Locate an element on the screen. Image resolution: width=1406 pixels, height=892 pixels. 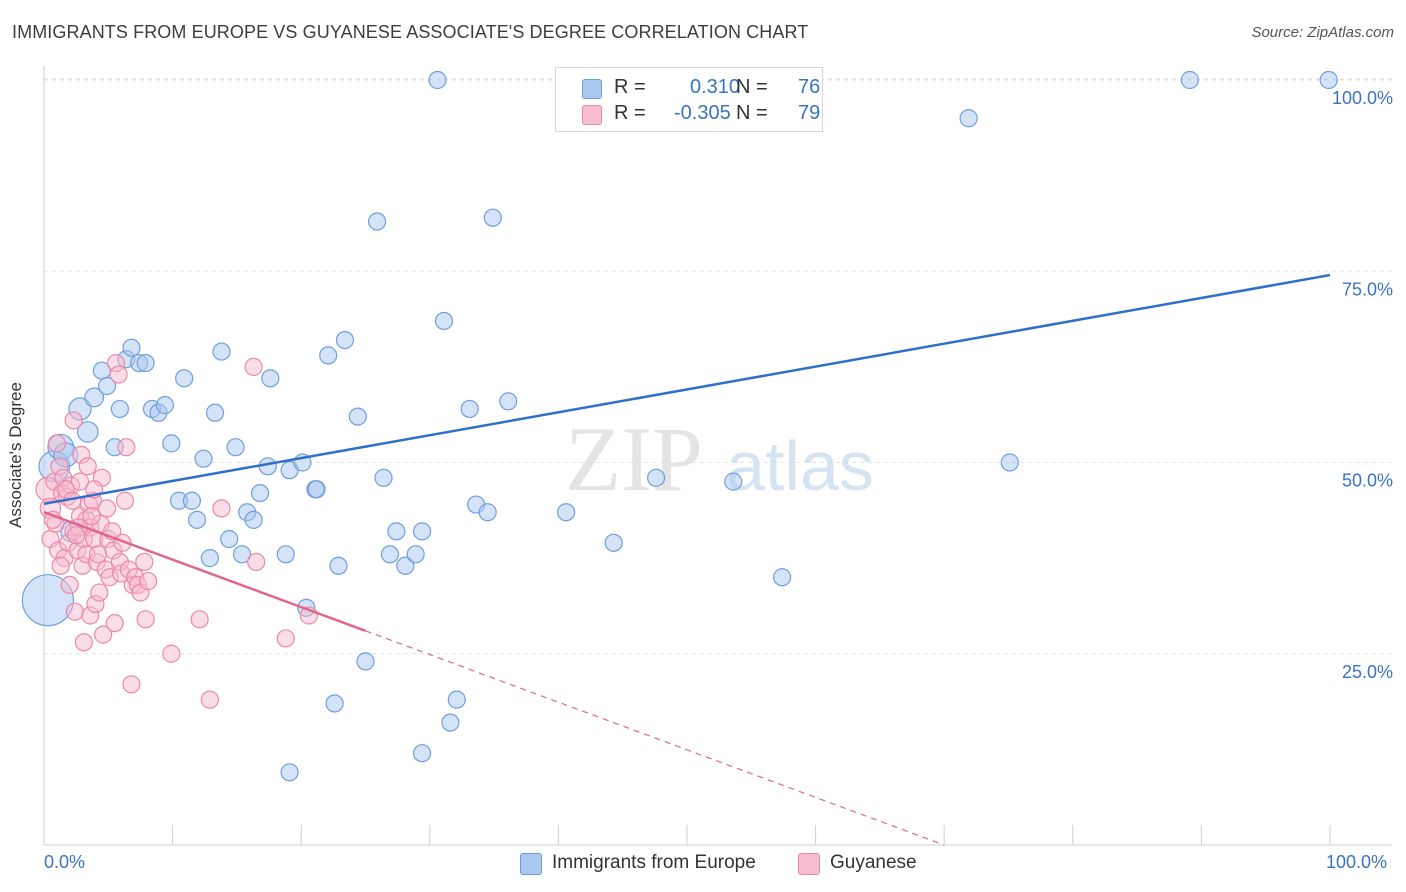
x-tick-label-max: 100.0% is located at coordinates (1357, 862).